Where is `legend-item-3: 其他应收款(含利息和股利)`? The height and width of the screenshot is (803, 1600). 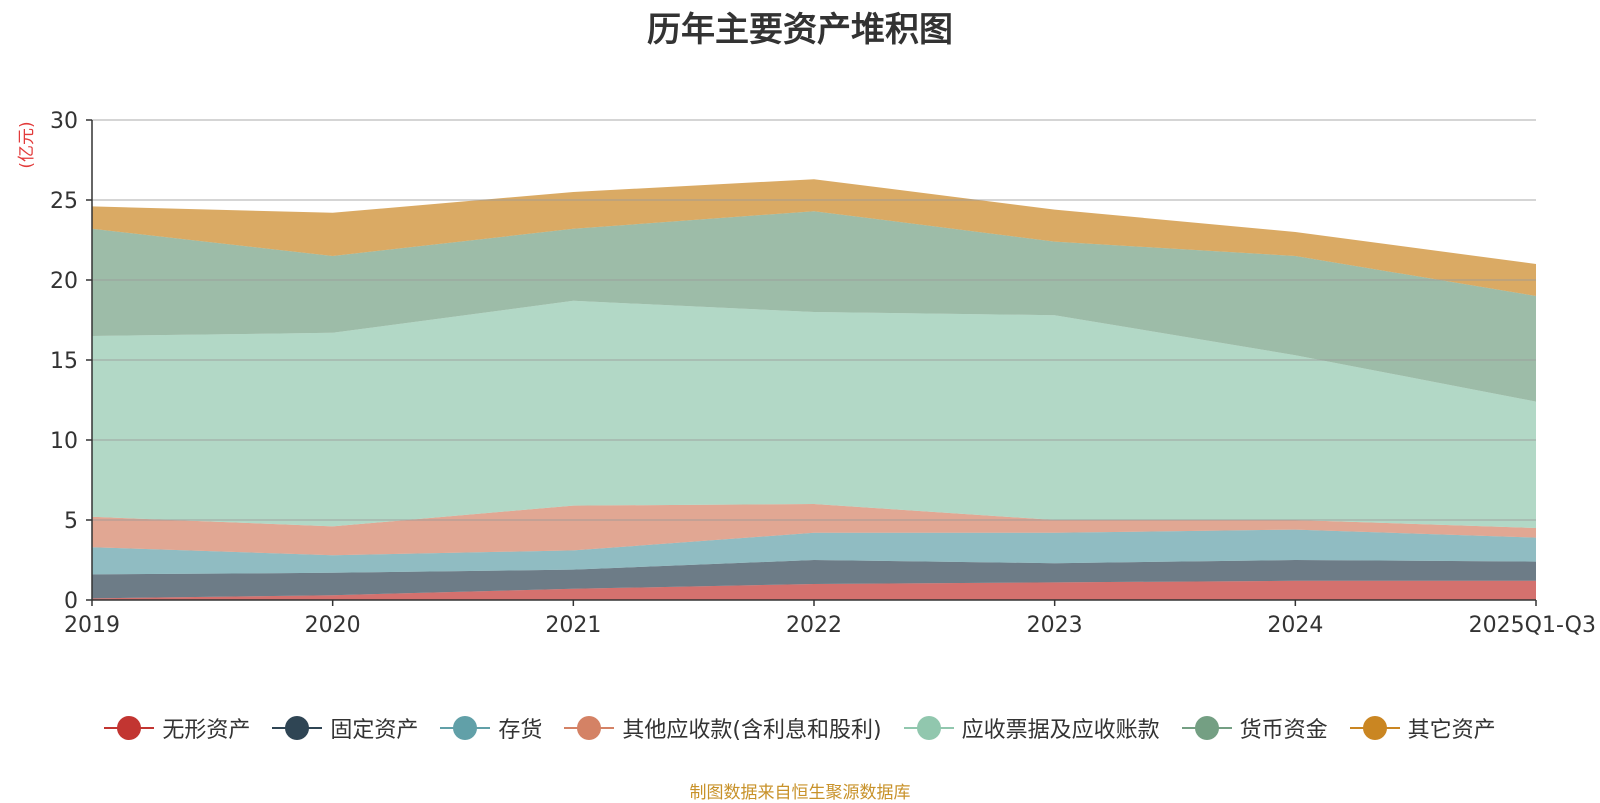 legend-item-3: 其他应收款(含利息和股利) is located at coordinates (723, 728).